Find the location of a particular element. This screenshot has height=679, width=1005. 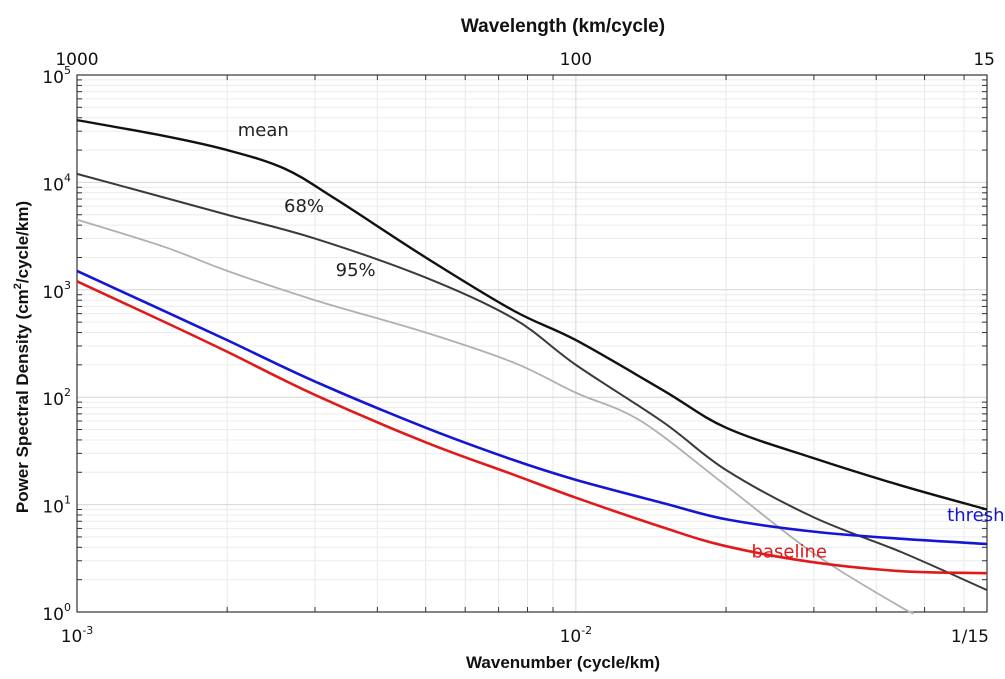

y-tick-label: 10⁴ is located at coordinates (56, 183).